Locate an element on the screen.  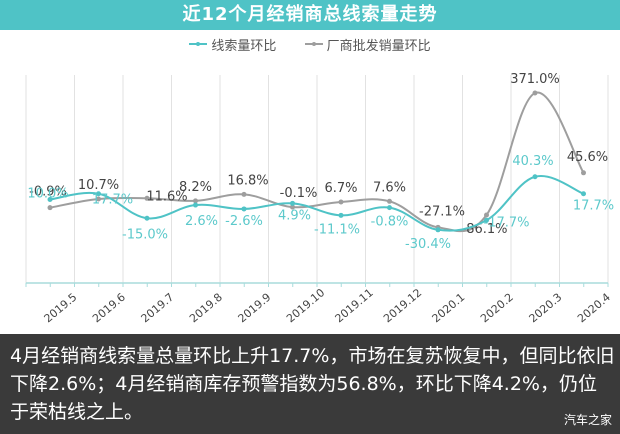
x-tick-label: 2019.5 is located at coordinates (61, 308).